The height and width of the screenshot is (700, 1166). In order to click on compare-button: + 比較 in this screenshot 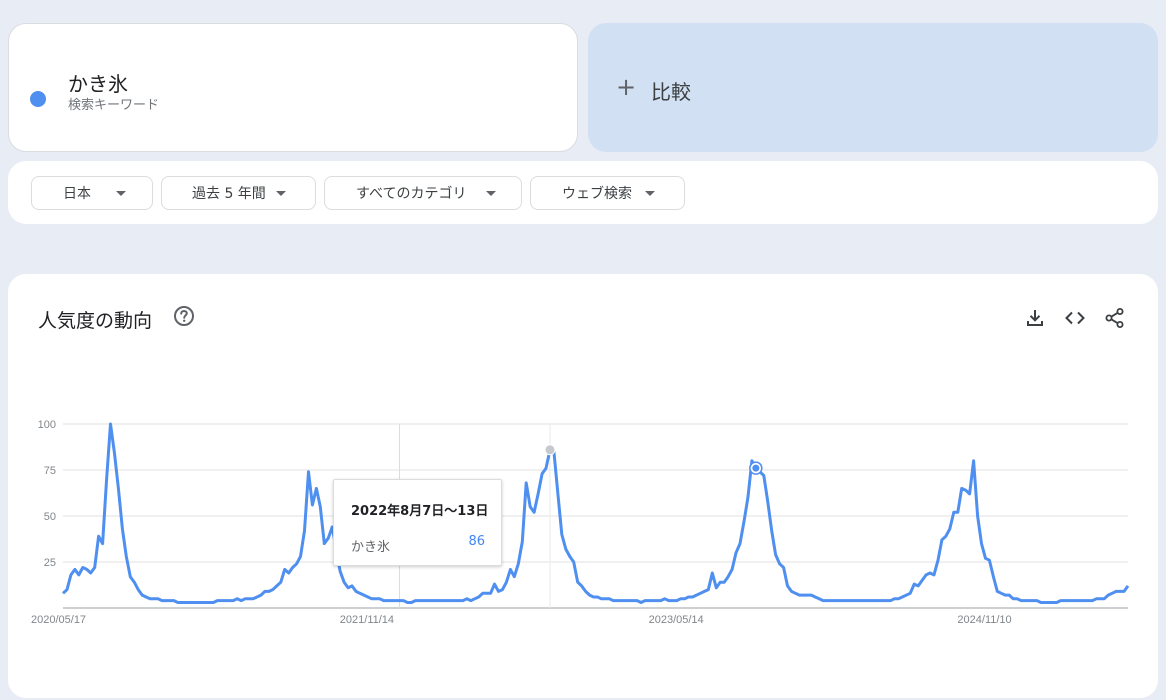, I will do `click(873, 87)`.